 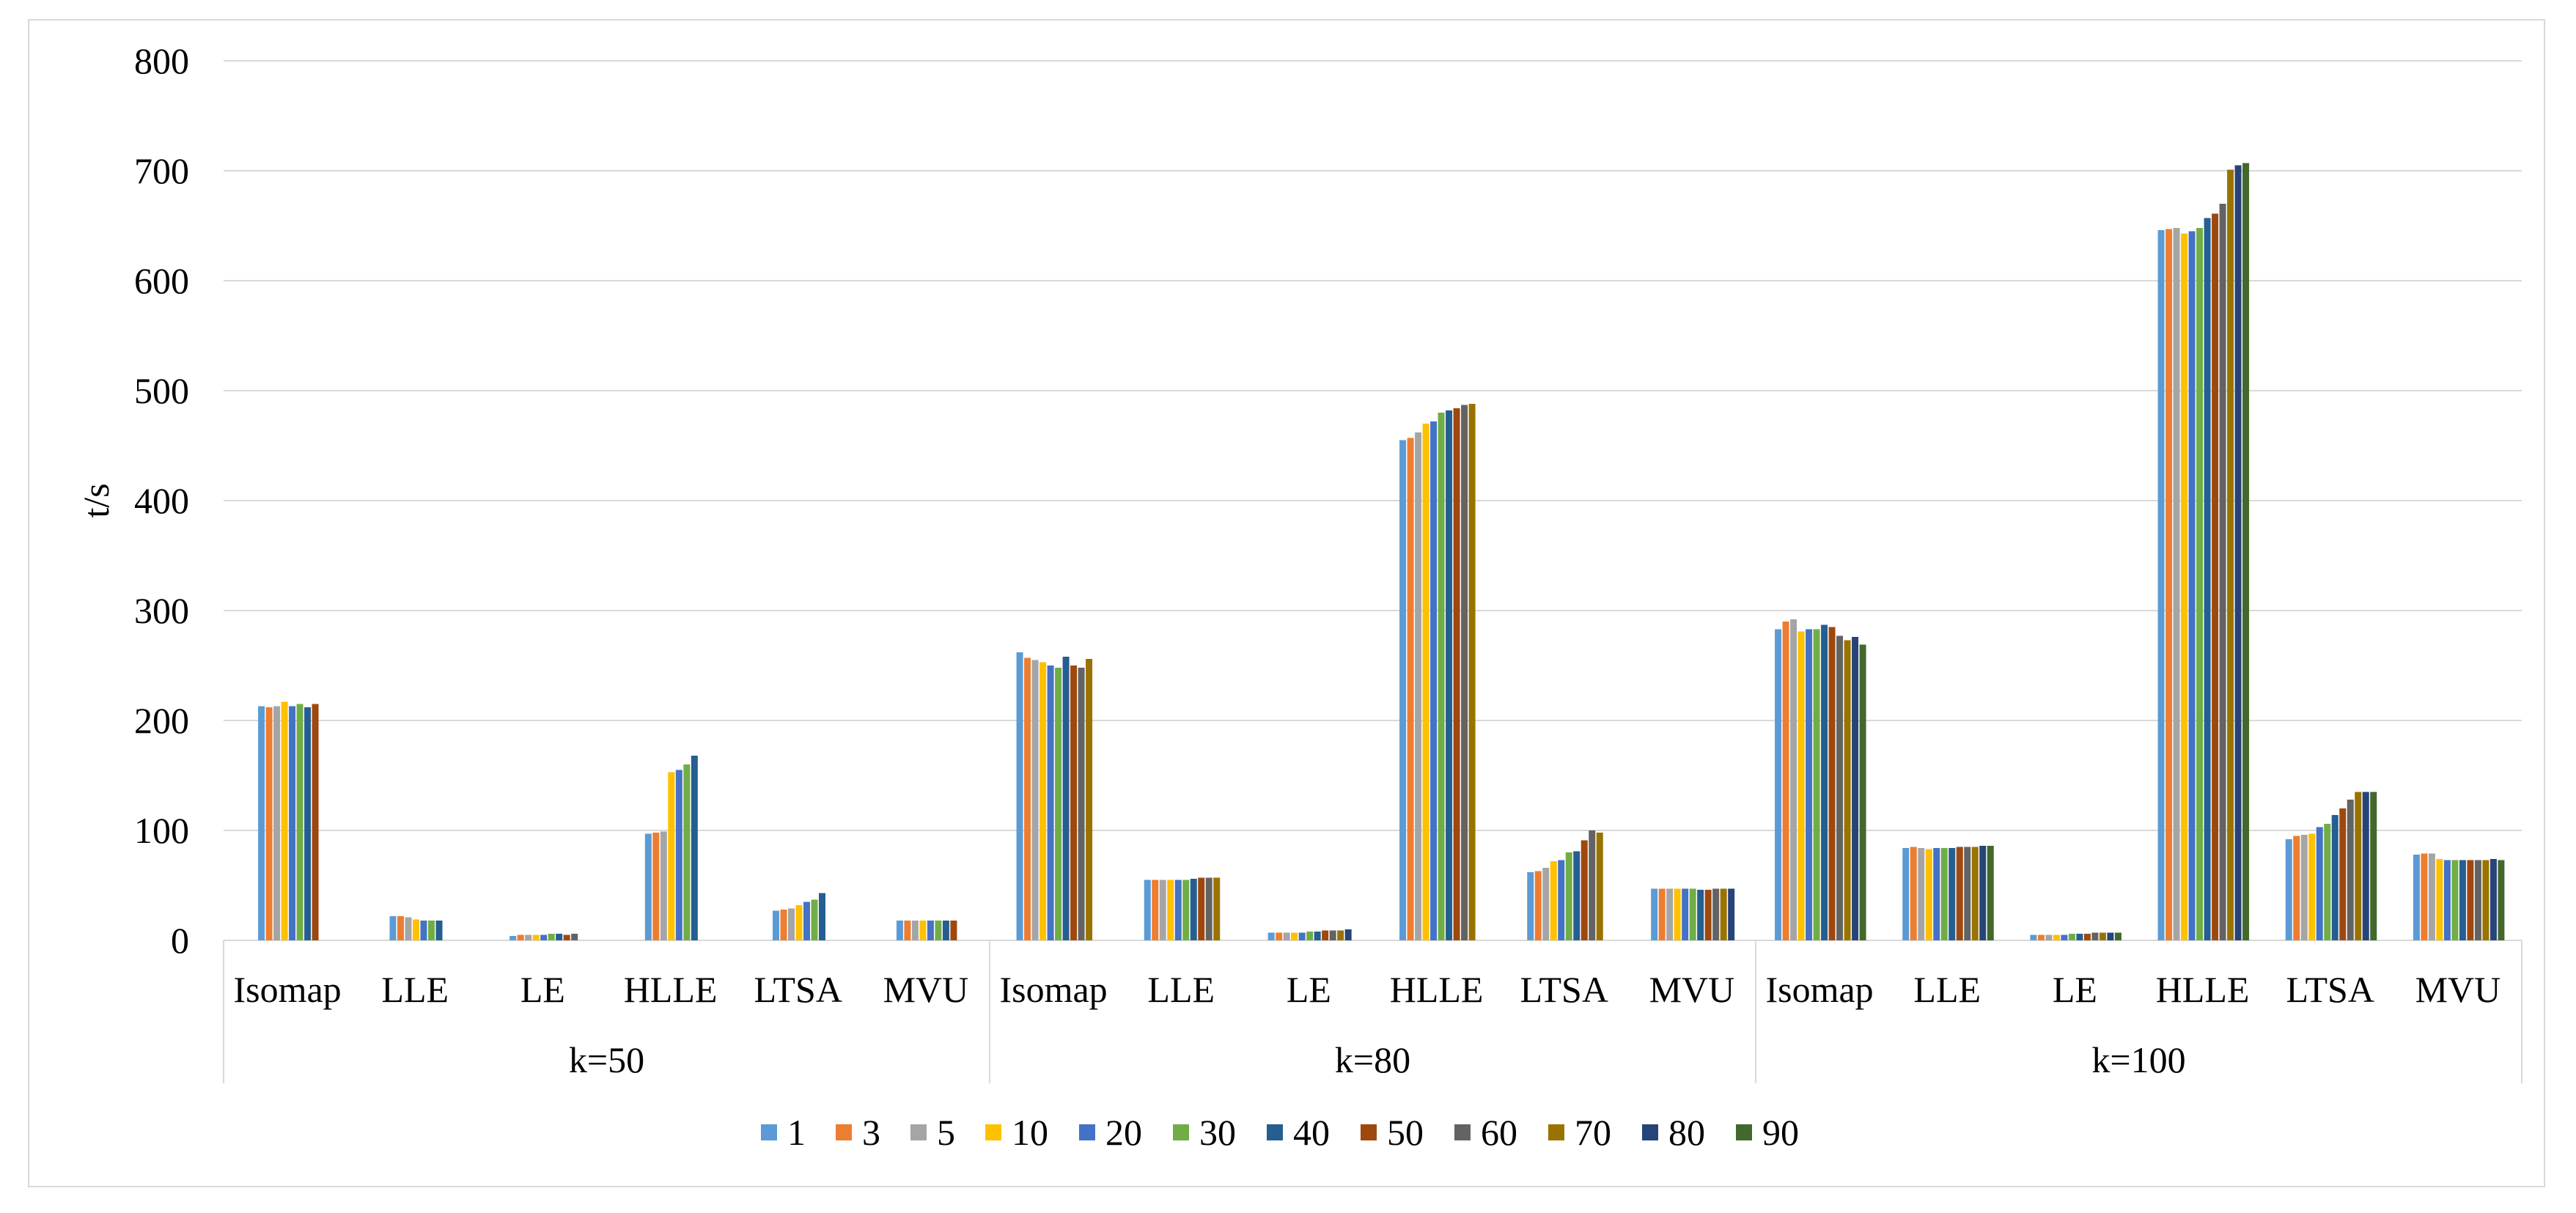 I want to click on bar-k=50-HLLE-series-30, so click(x=687, y=852).